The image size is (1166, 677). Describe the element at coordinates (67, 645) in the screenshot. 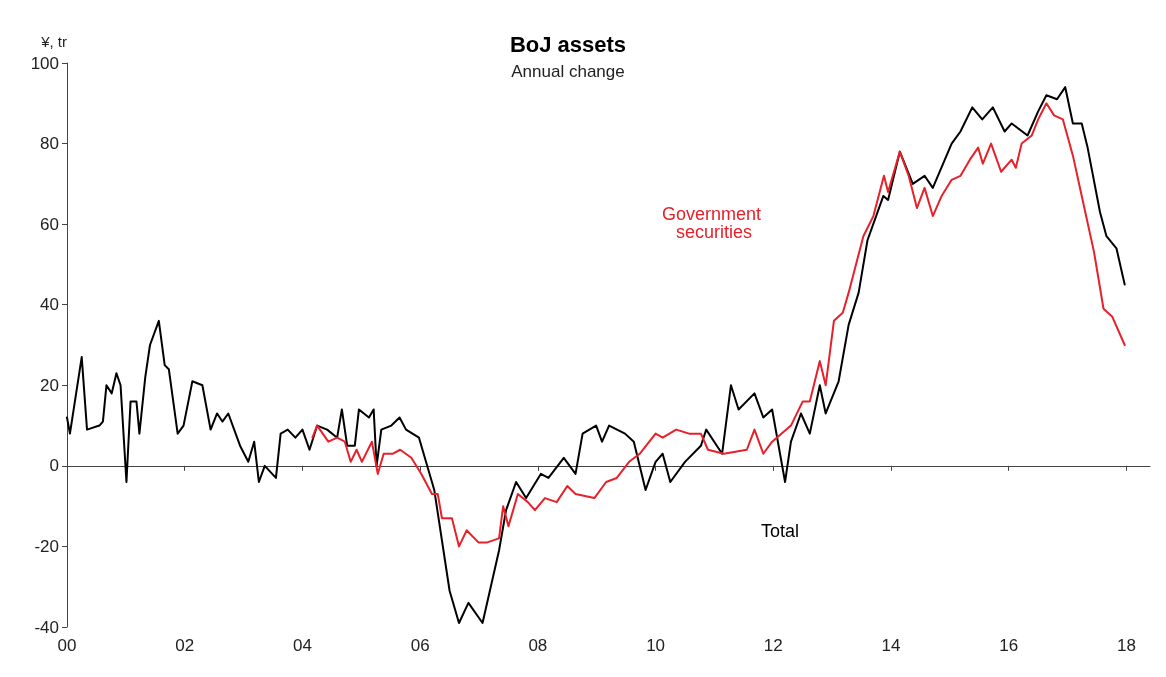

I see `x-tick-label: 00` at that location.